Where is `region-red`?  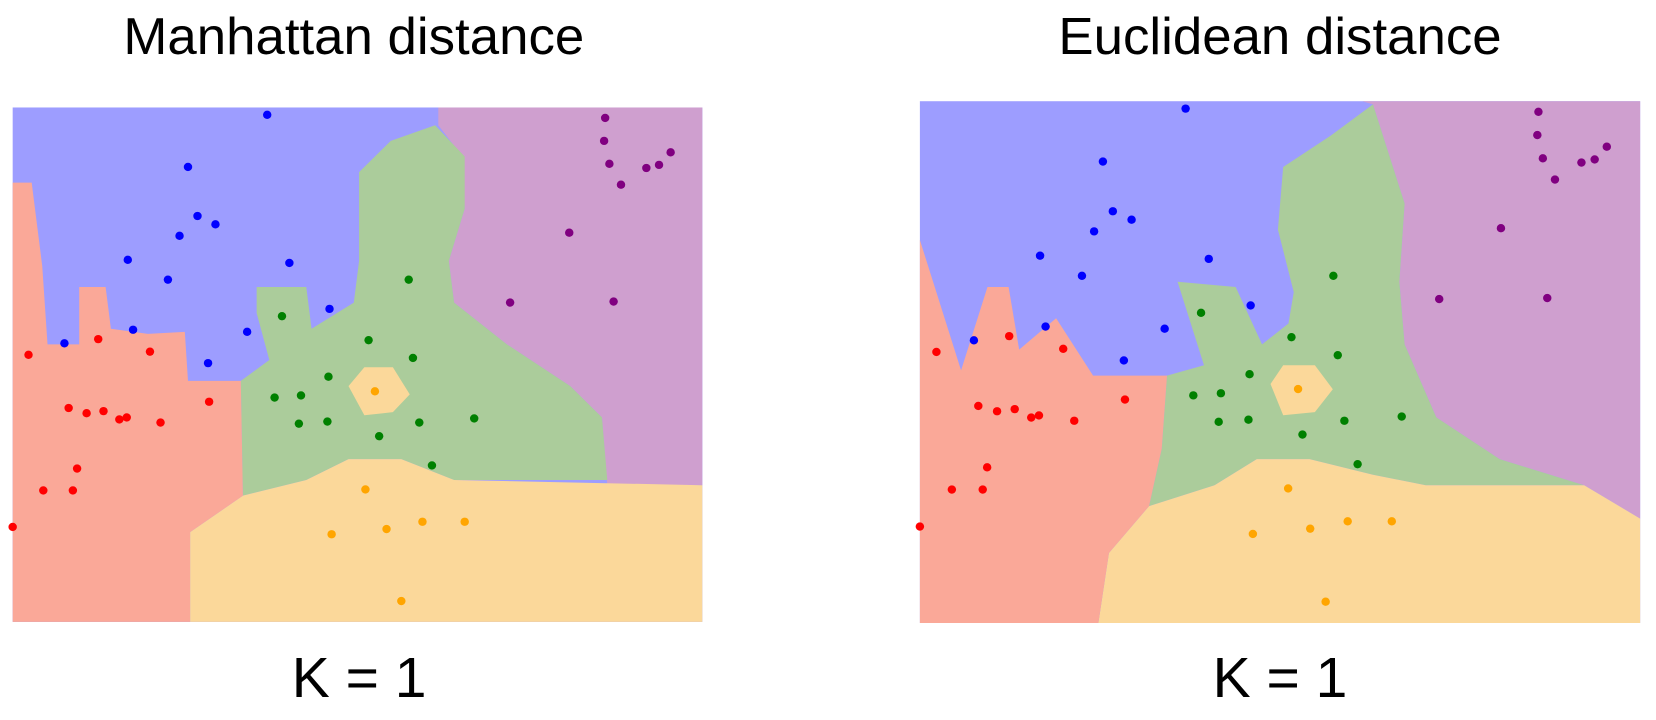 region-red is located at coordinates (1043, 431).